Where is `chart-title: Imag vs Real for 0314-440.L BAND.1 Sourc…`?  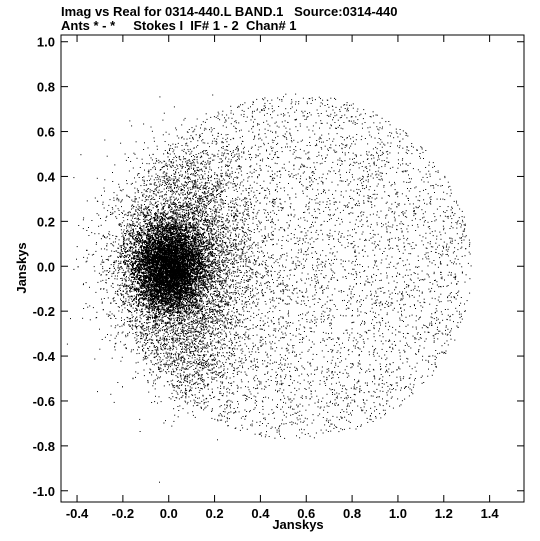
chart-title: Imag vs Real for 0314-440.L BAND.1 Sourc… is located at coordinates (229, 12).